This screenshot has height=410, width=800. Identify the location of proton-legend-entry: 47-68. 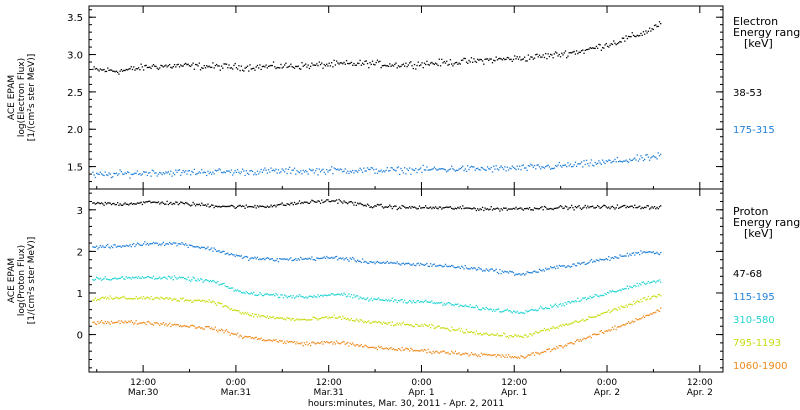
(747, 274).